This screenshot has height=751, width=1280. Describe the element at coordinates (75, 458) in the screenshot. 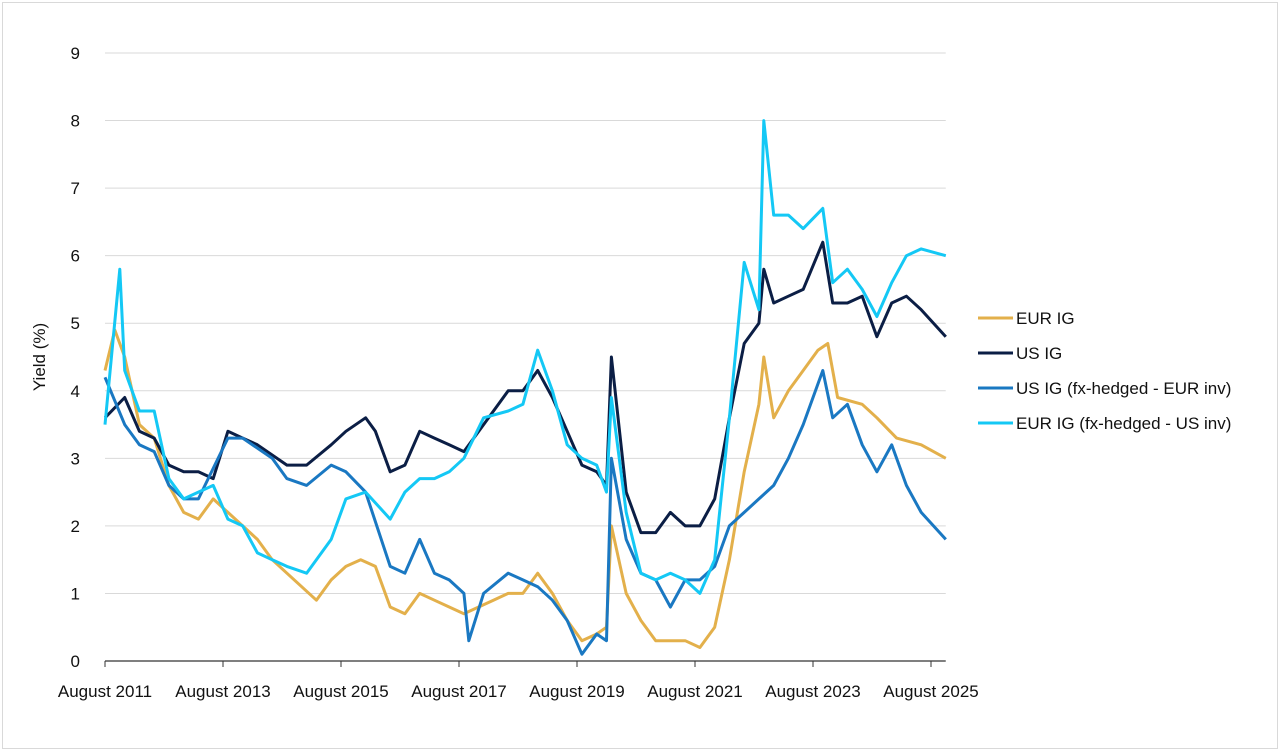

I see `y-tick-label: 3` at that location.